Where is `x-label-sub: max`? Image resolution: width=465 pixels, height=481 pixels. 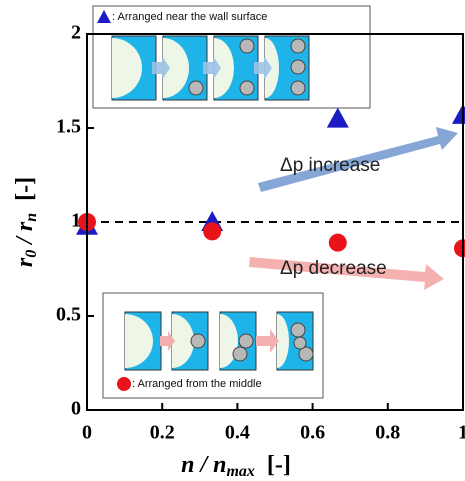 x-label-sub: max is located at coordinates (240, 471).